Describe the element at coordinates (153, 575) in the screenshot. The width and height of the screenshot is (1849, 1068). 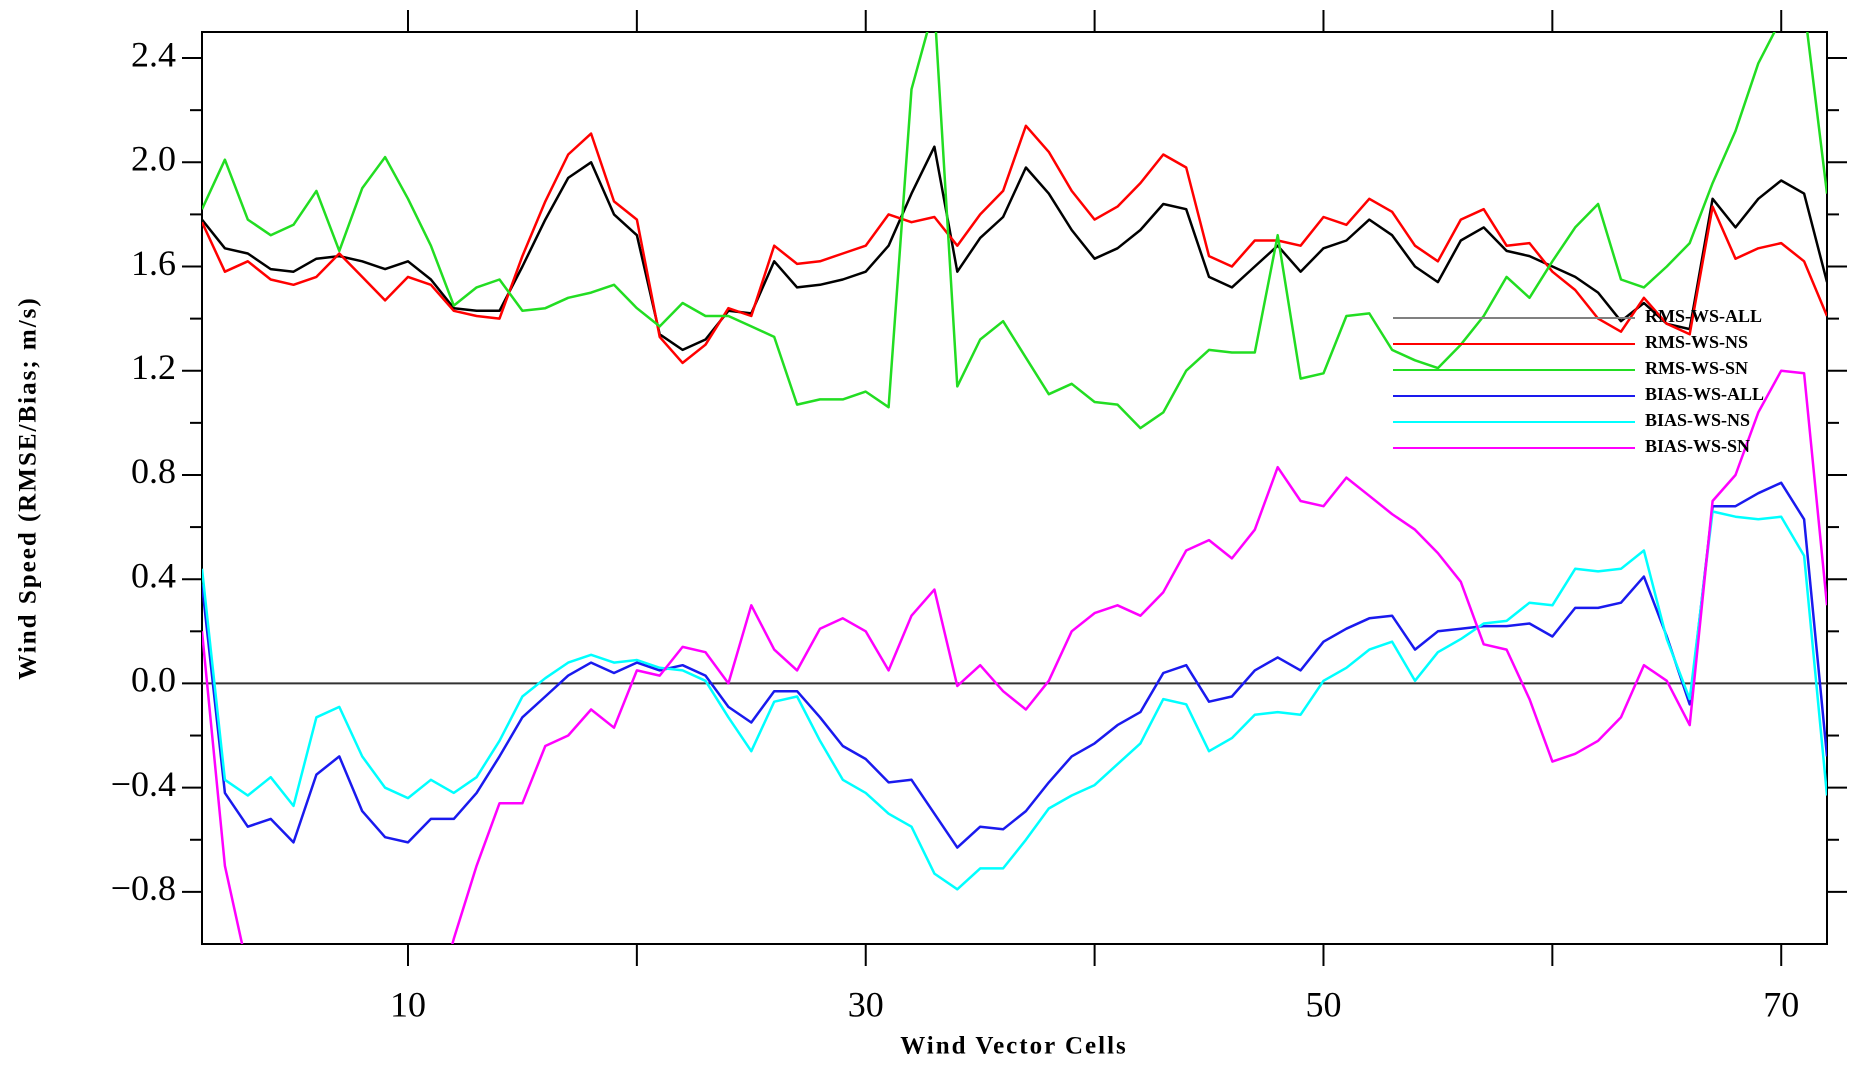
I see `y-tick-label: 0.4` at that location.